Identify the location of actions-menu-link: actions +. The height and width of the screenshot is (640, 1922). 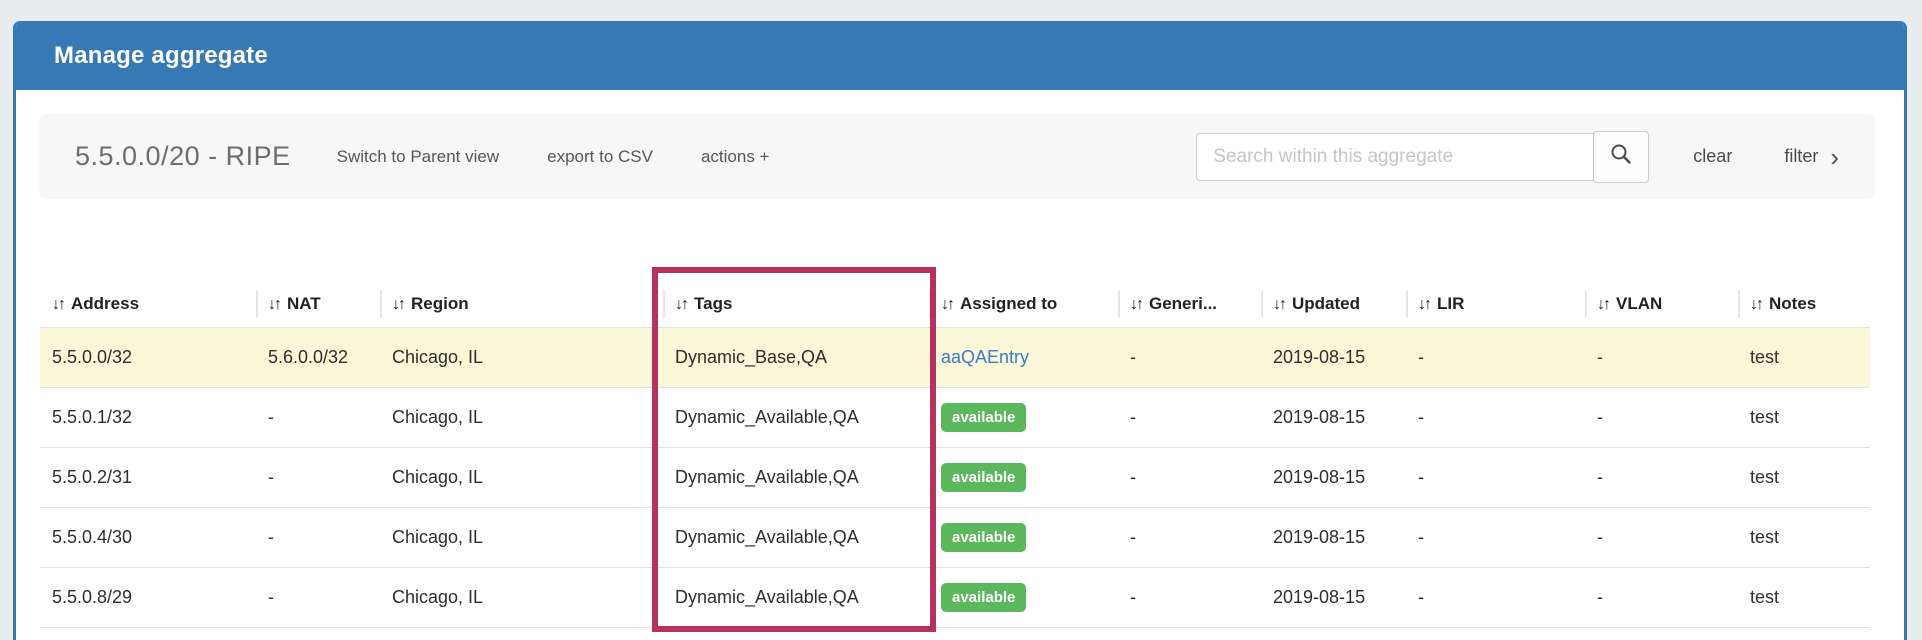
(735, 156).